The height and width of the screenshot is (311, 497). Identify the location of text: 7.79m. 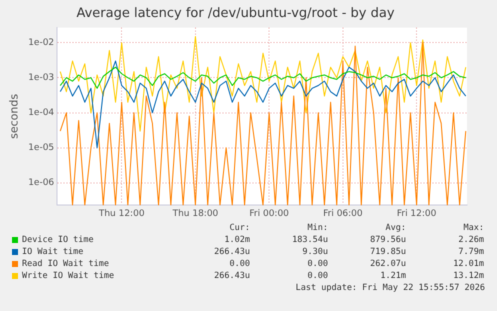
(470, 252).